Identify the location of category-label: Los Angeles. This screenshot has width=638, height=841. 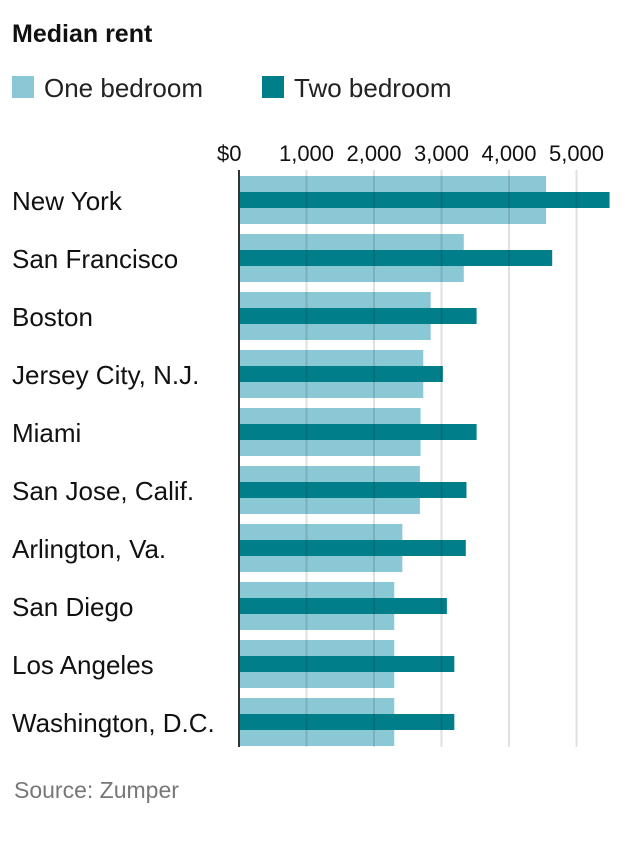
(83, 665).